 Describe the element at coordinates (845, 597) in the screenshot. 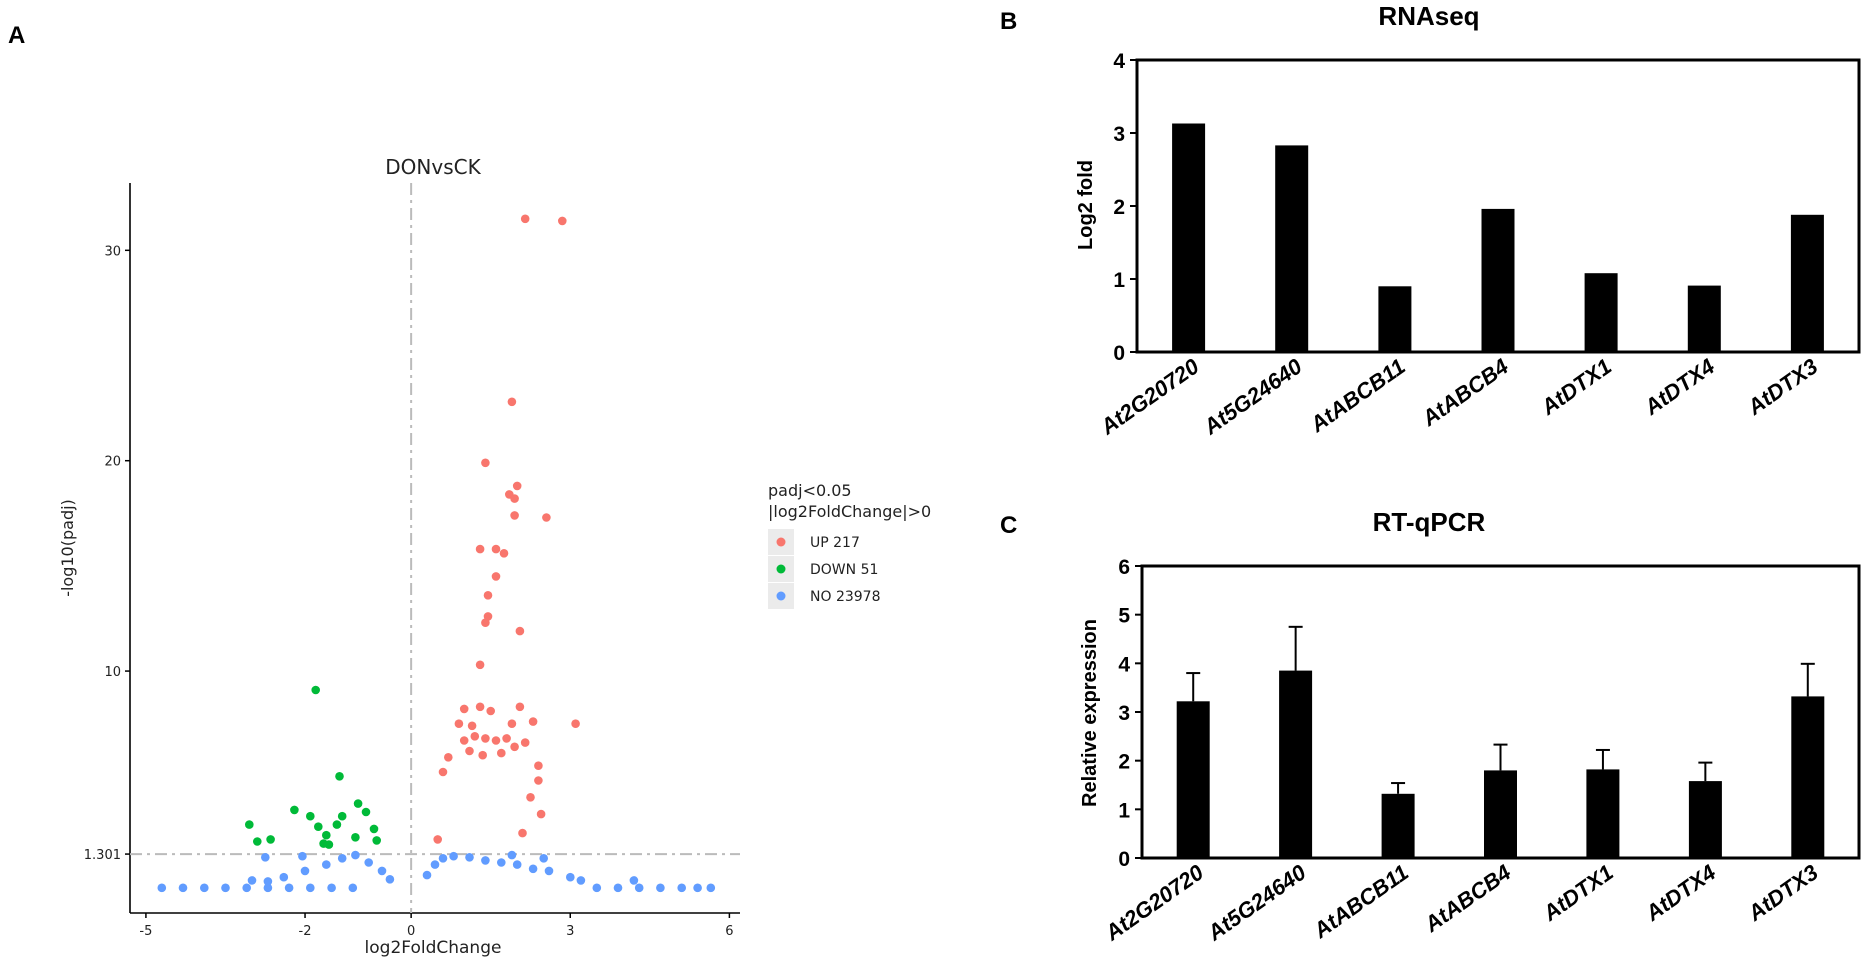

I see `legend-label-no: NO 23978` at that location.